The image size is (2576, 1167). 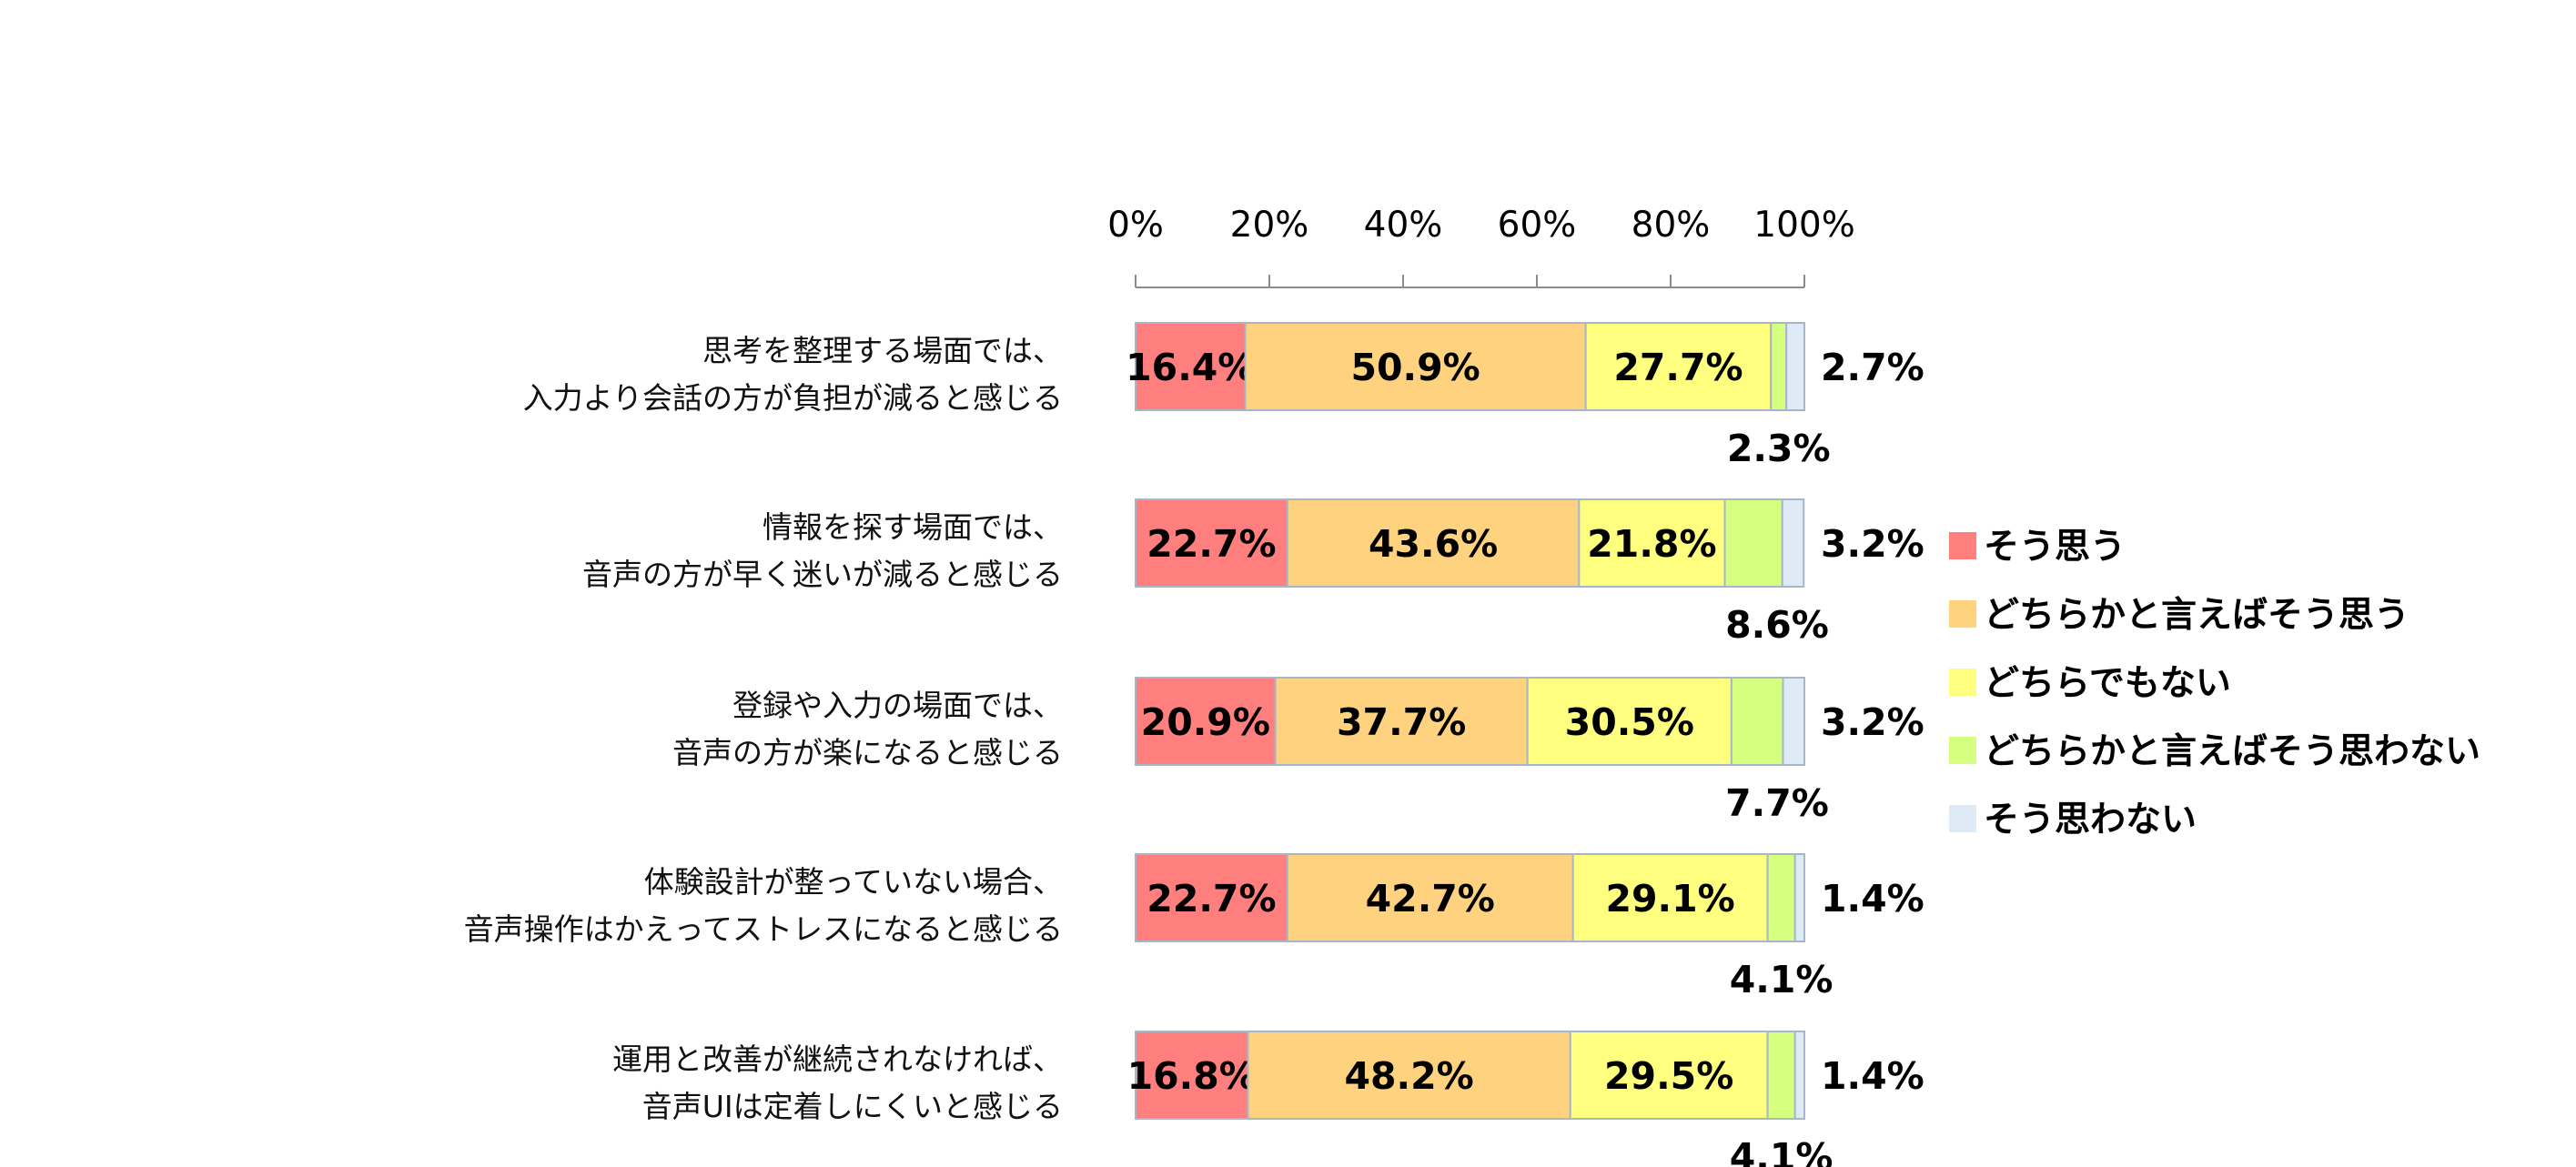 What do you see at coordinates (793, 398) in the screenshot?
I see `category-label: 入力より会話の方が負担が減ると感じる` at bounding box center [793, 398].